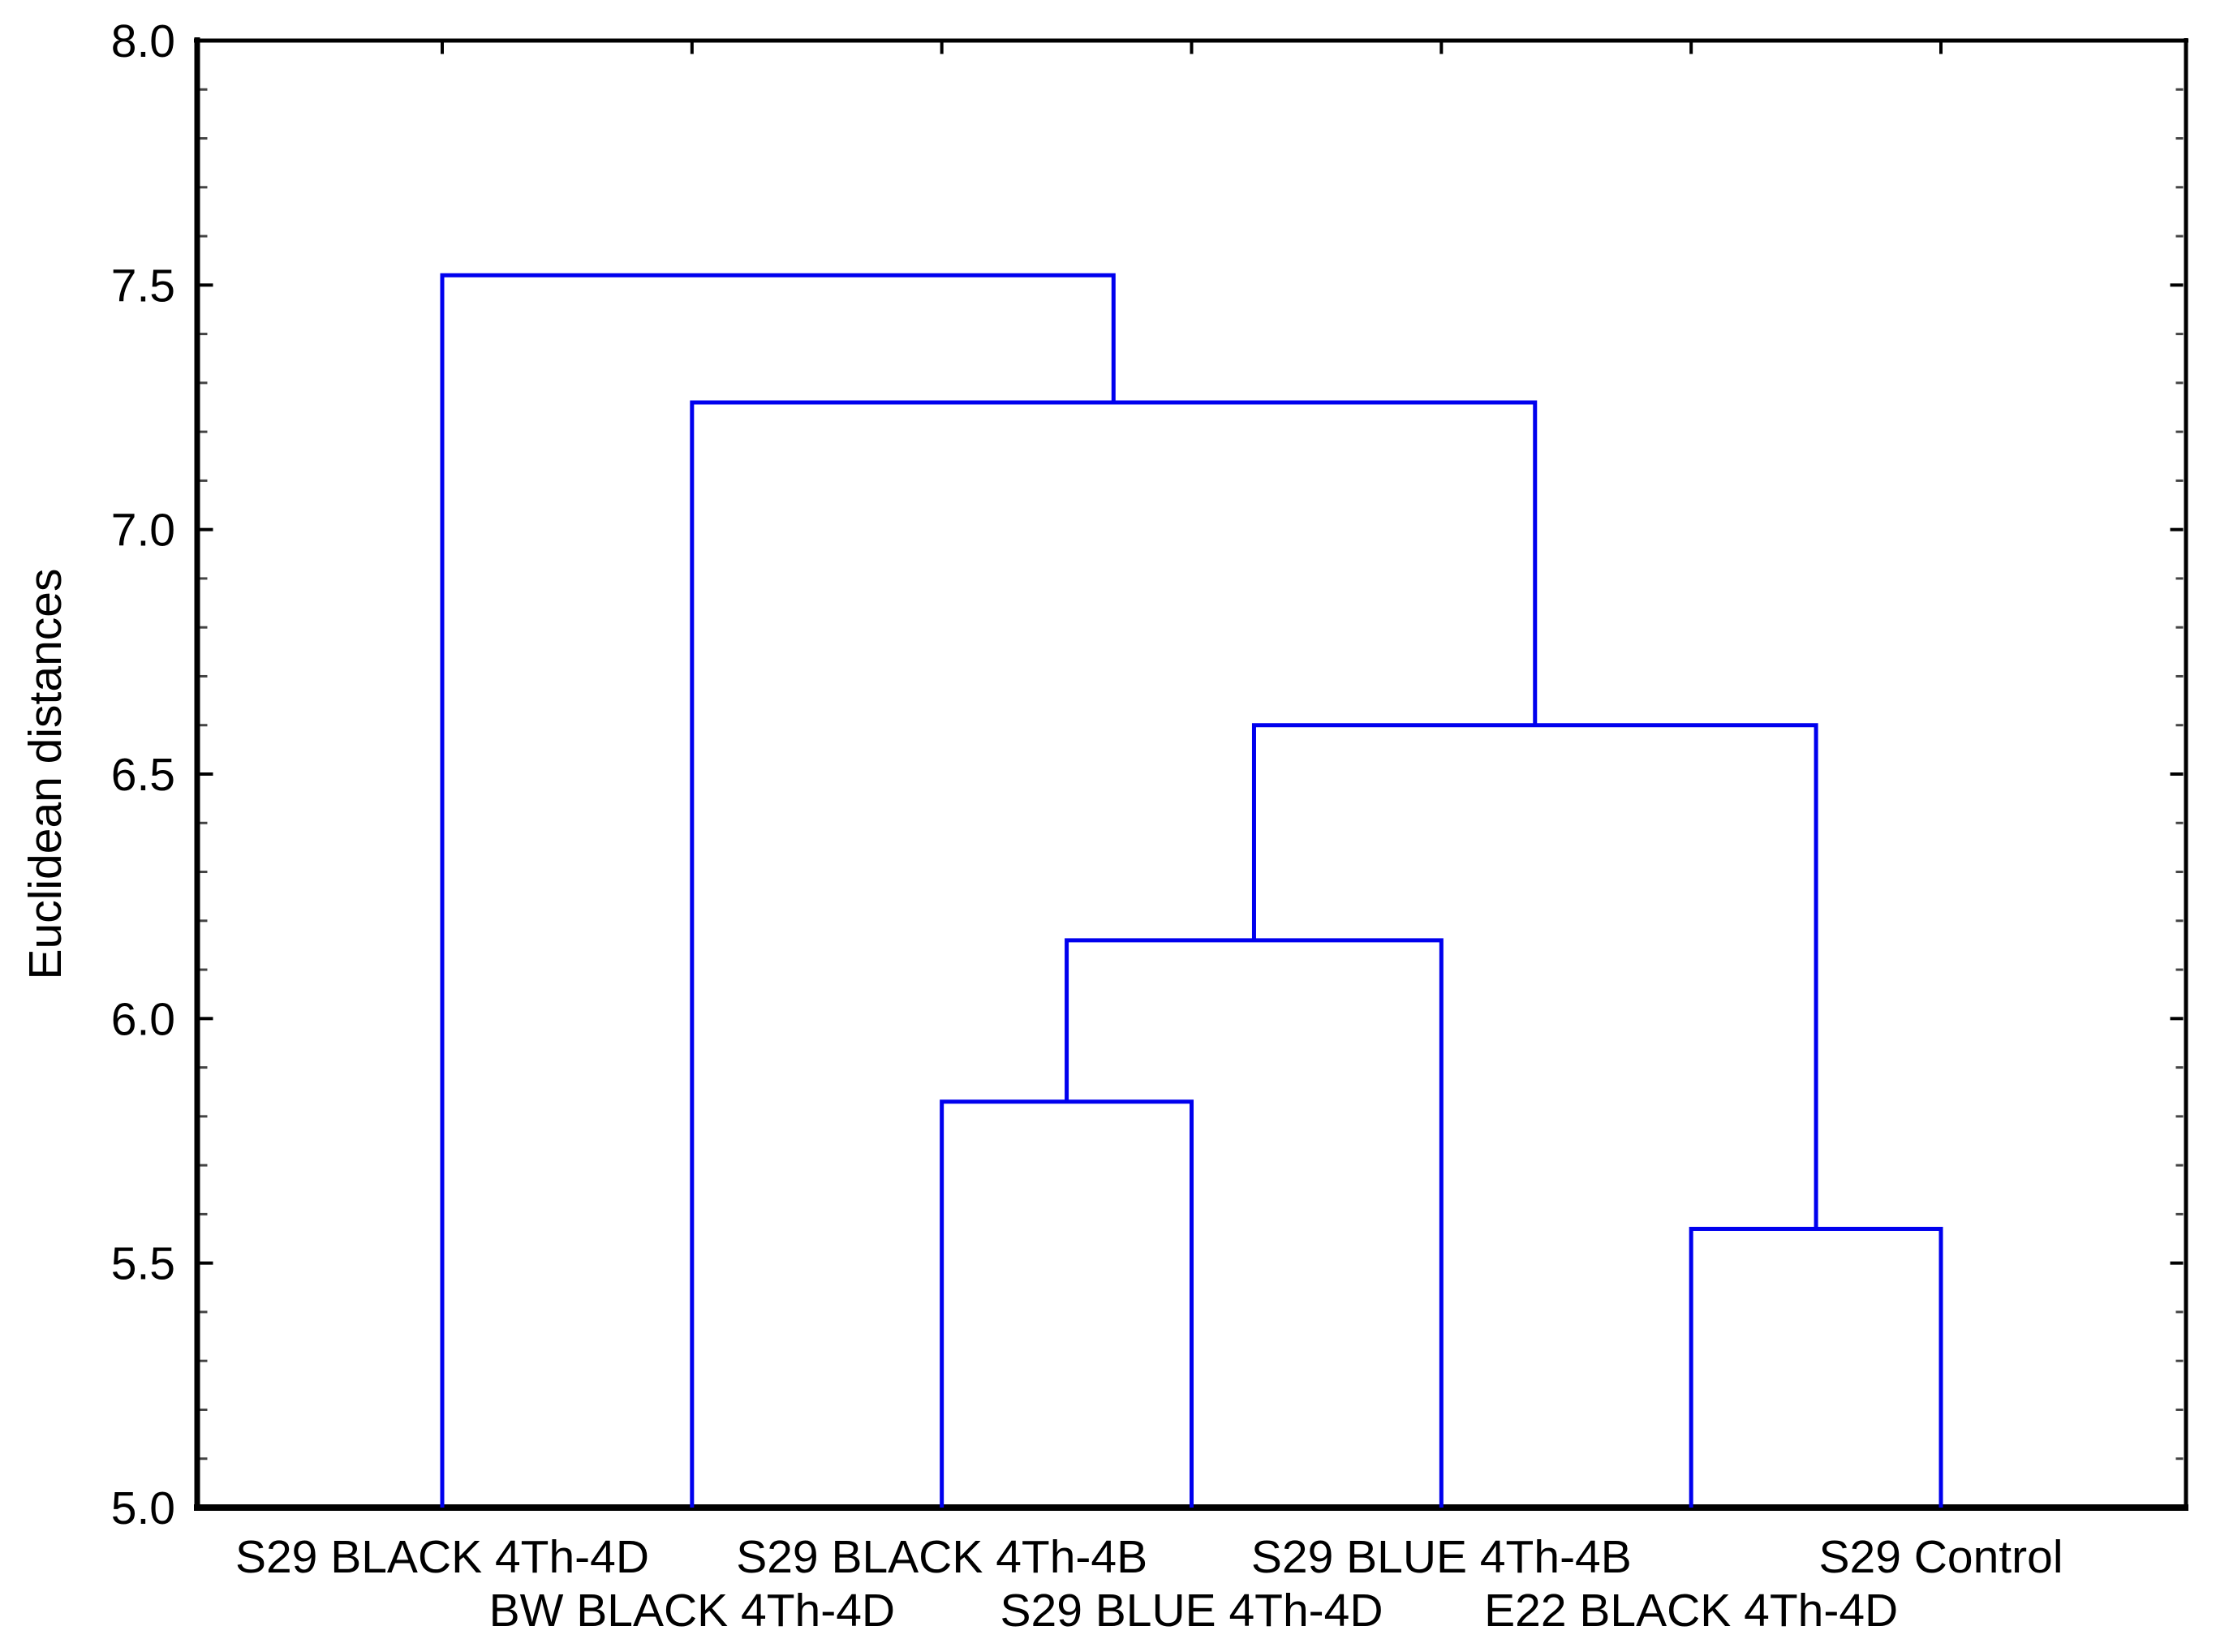  I want to click on y-tick-label: 5.0, so click(143, 1508).